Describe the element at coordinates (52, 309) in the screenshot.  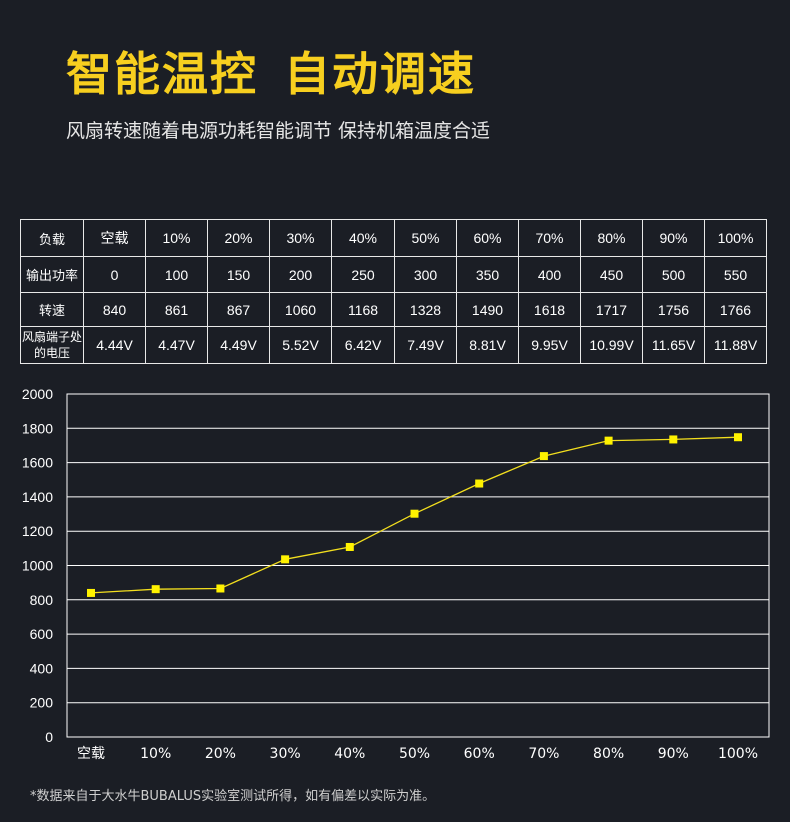
I see `row-header-fan-speed: 转速` at that location.